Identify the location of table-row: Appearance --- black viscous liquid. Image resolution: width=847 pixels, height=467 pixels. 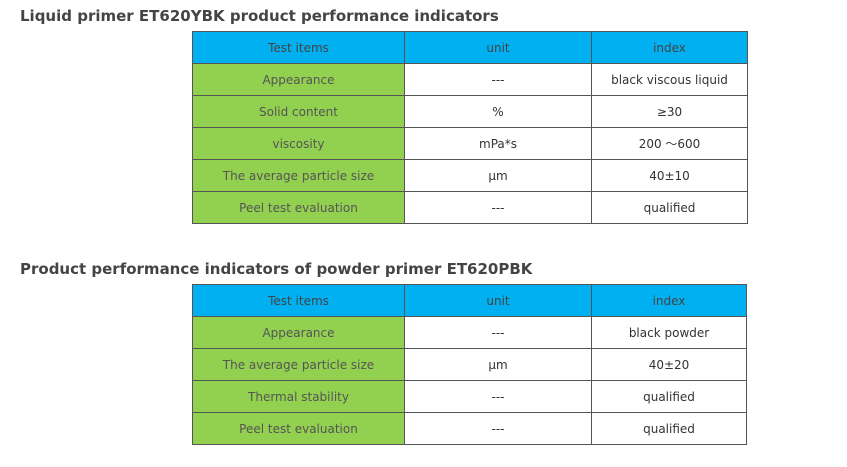
(470, 79).